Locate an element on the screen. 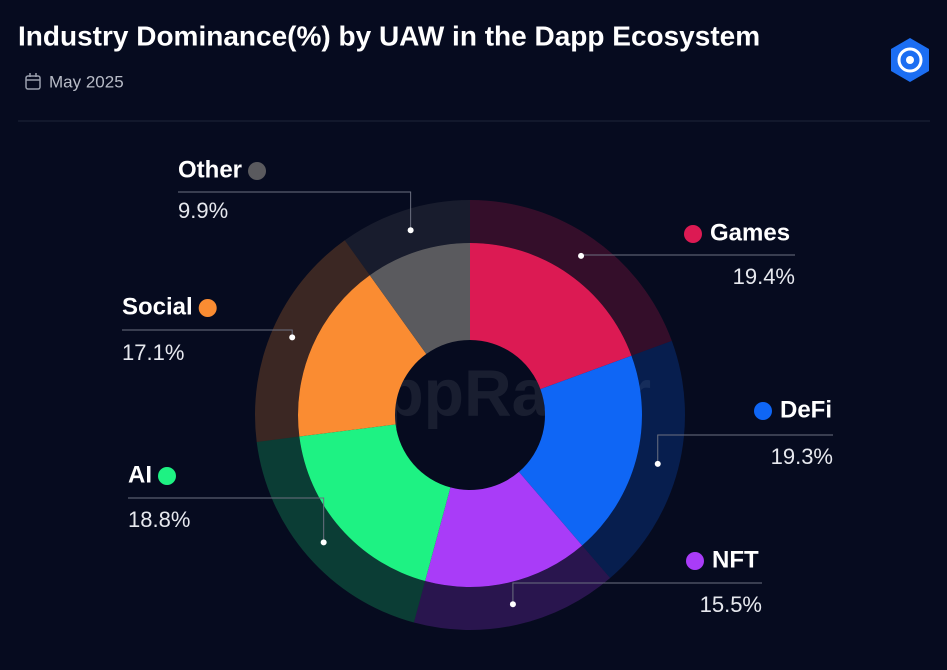 The height and width of the screenshot is (670, 947). category-label: Games is located at coordinates (750, 232).